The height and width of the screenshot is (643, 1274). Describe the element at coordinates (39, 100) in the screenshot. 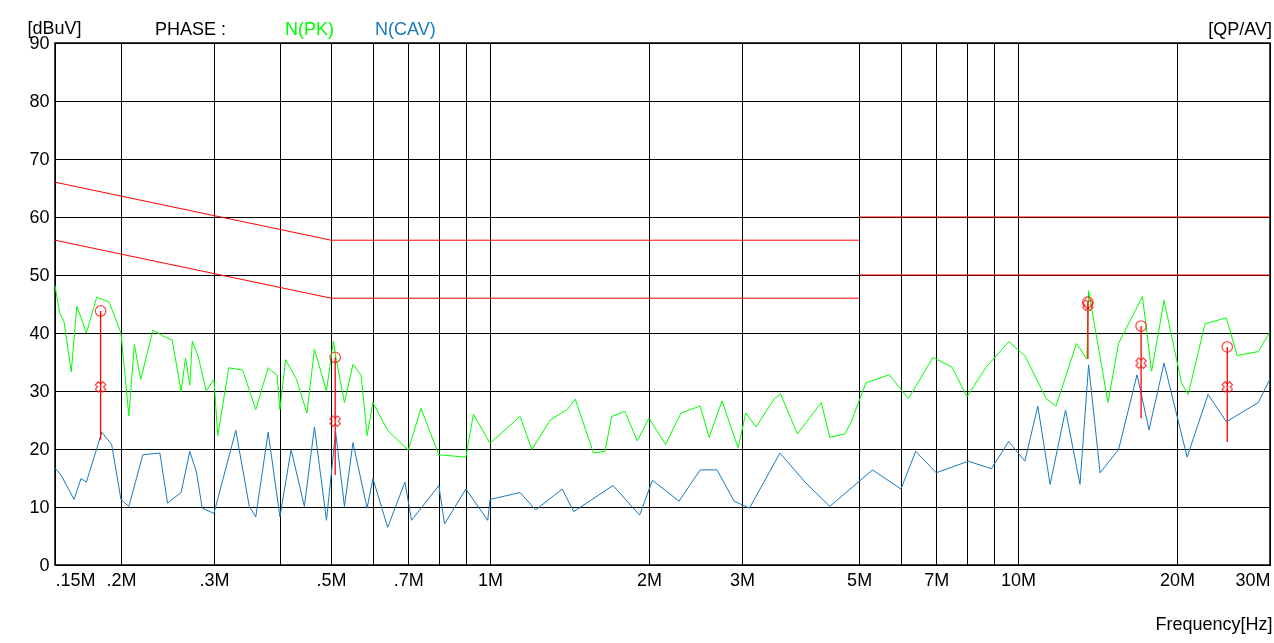

I see `y-tick-label: 80` at that location.